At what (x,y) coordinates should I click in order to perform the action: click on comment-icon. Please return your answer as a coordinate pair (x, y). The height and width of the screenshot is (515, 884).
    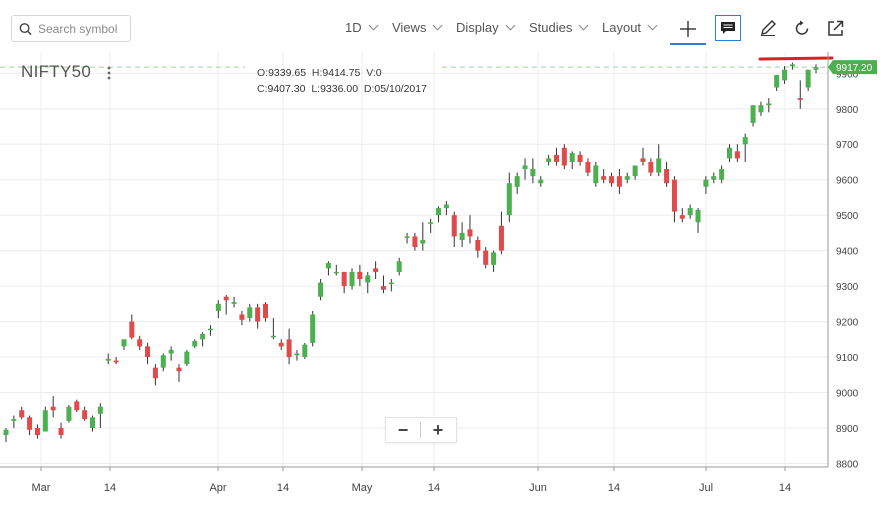
    Looking at the image, I should click on (728, 27).